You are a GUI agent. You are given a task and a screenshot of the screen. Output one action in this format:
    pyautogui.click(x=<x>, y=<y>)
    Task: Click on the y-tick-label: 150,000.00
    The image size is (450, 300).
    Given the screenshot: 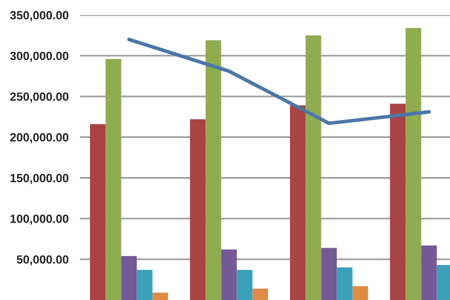 What is the action you would take?
    pyautogui.click(x=39, y=179)
    